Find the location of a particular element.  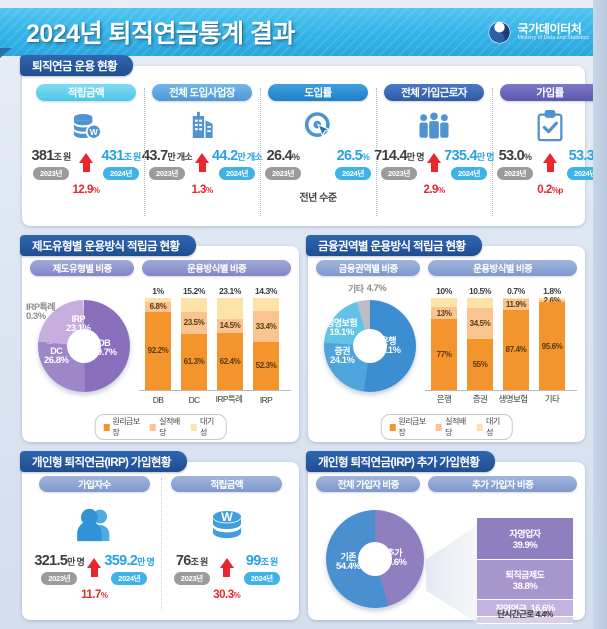

prev-year-block: 43.7만 개소 2023년 is located at coordinates (167, 164).